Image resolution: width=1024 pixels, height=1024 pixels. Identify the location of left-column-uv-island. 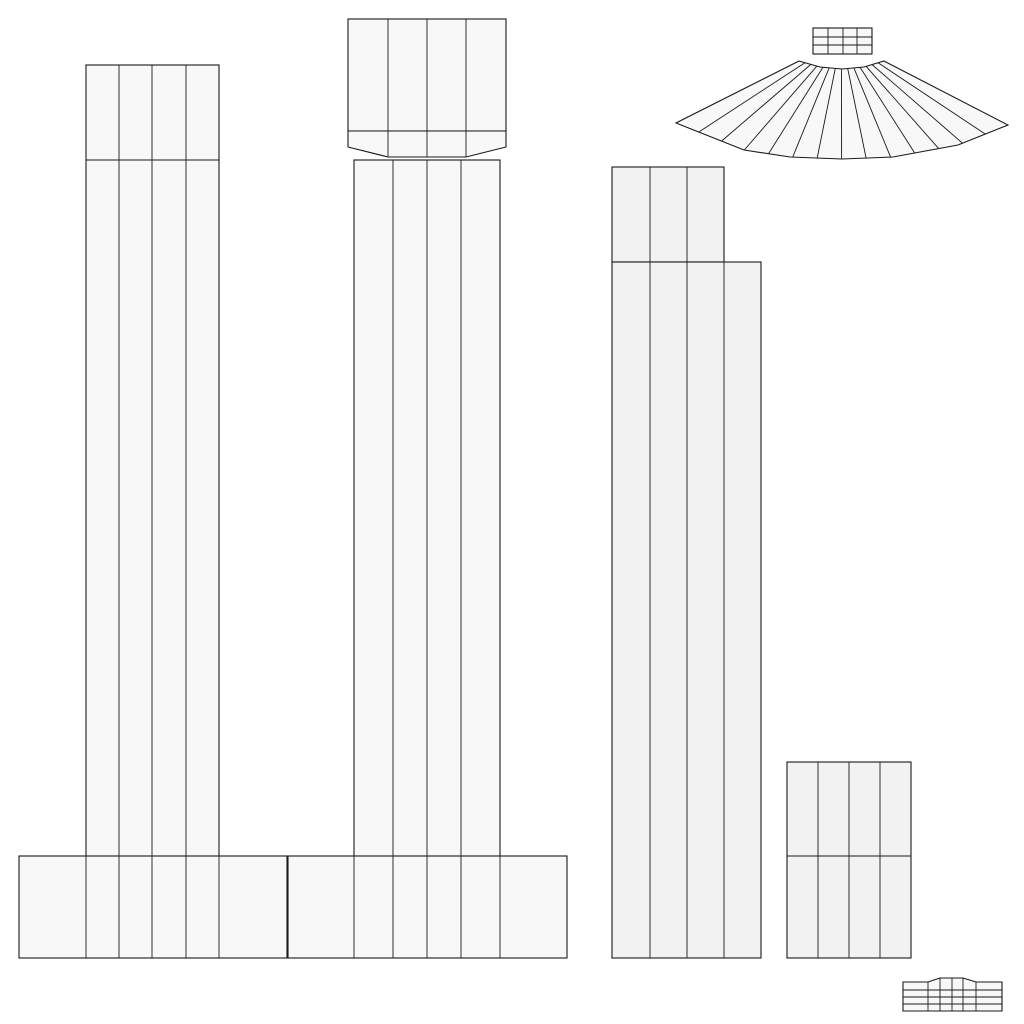
(152, 461).